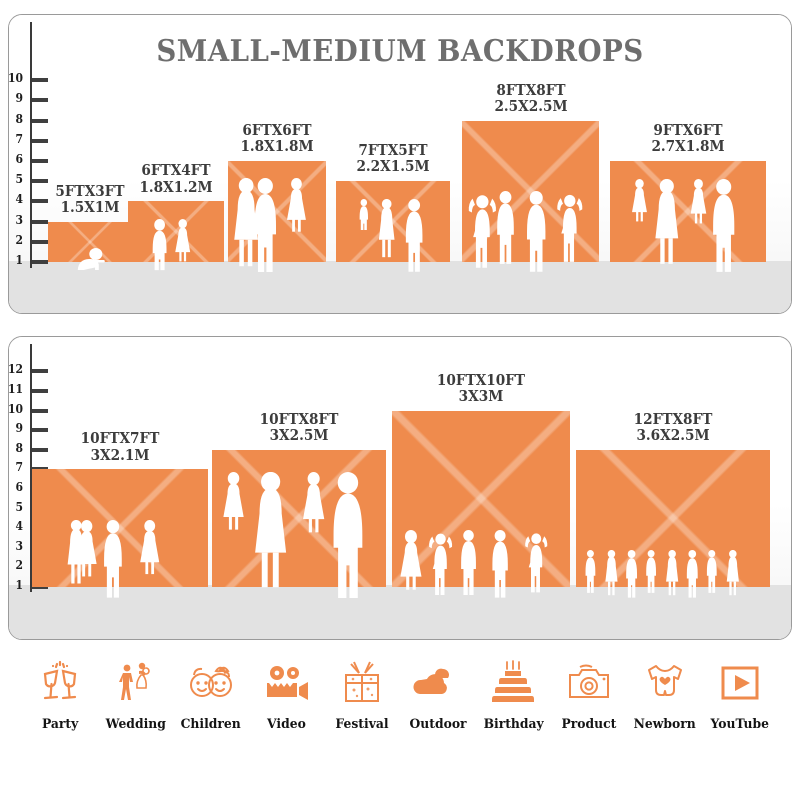 Image resolution: width=800 pixels, height=800 pixels. I want to click on bar-size-label: 8FTX8FT 2.5X2.5M, so click(530, 98).